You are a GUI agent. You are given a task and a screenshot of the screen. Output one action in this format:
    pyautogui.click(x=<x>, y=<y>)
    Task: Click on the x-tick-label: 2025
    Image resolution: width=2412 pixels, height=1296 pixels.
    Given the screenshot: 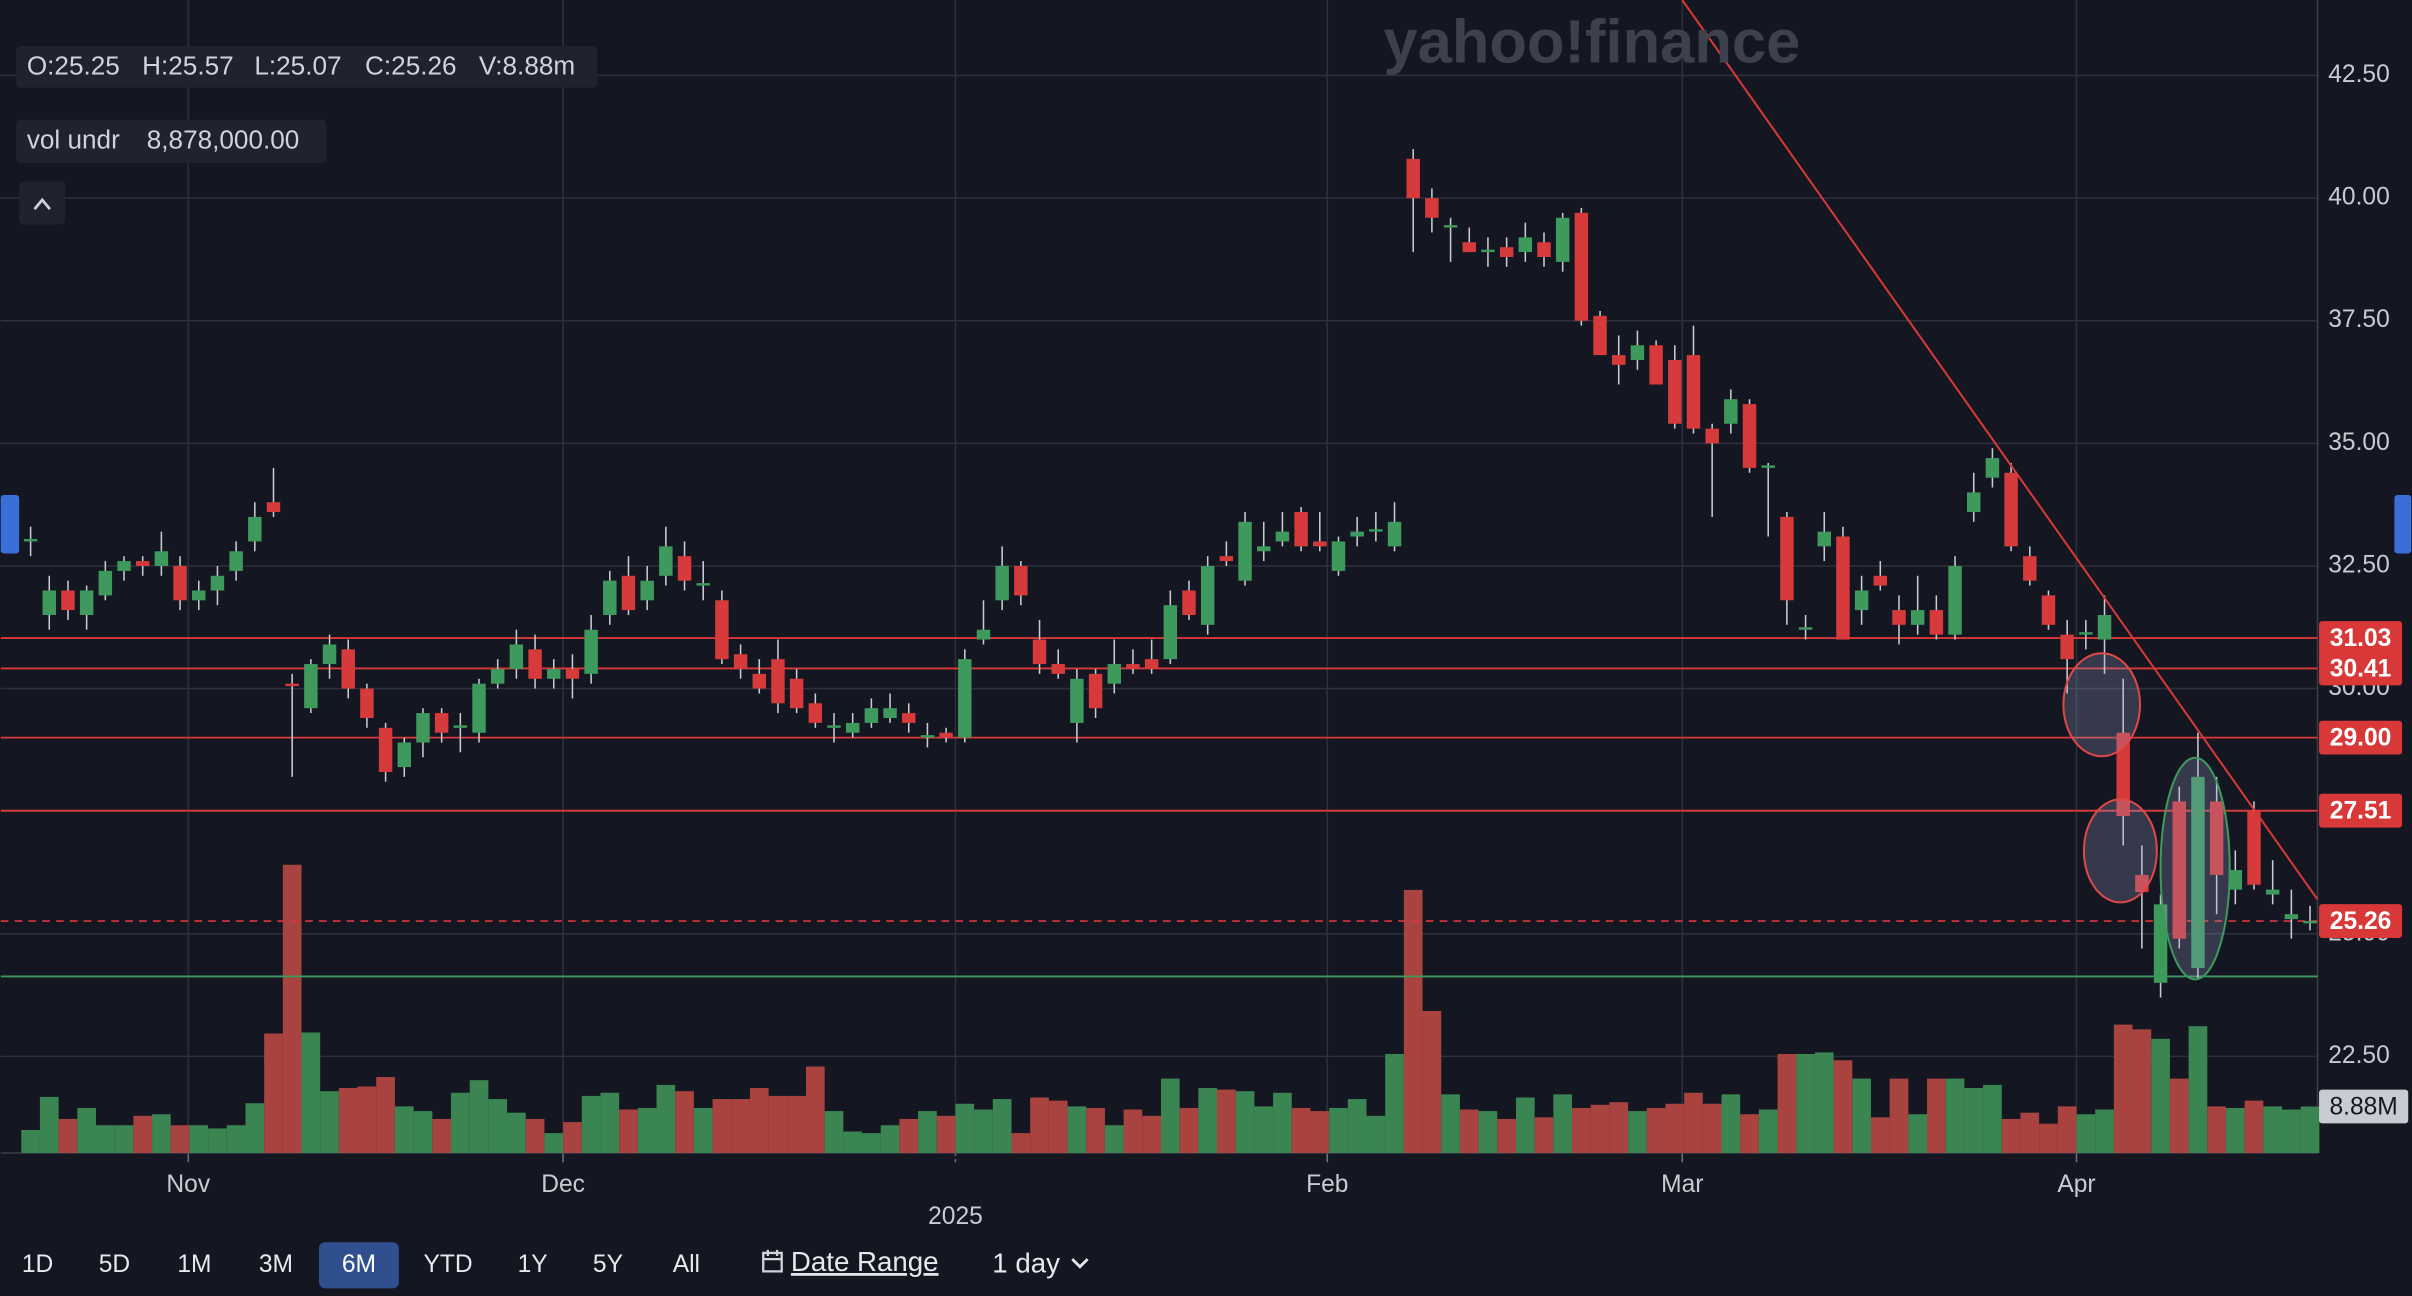 What is the action you would take?
    pyautogui.click(x=955, y=1216)
    